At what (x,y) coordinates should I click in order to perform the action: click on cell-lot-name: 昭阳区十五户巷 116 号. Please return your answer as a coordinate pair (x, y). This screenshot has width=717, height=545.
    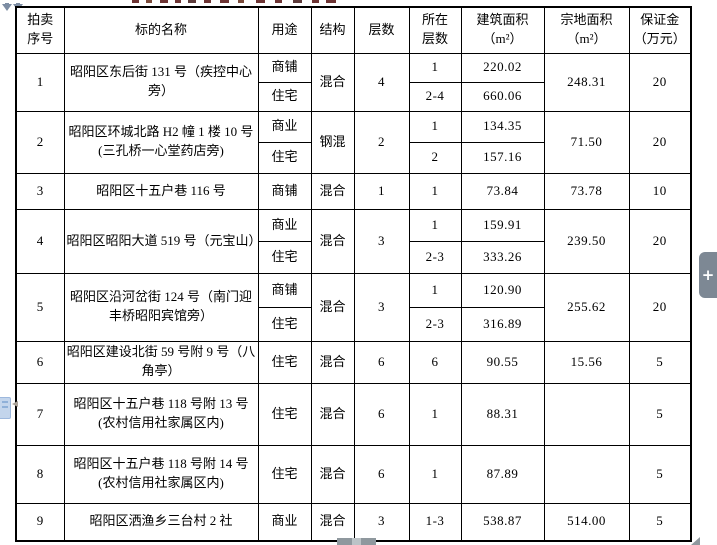
    Looking at the image, I should click on (161, 191).